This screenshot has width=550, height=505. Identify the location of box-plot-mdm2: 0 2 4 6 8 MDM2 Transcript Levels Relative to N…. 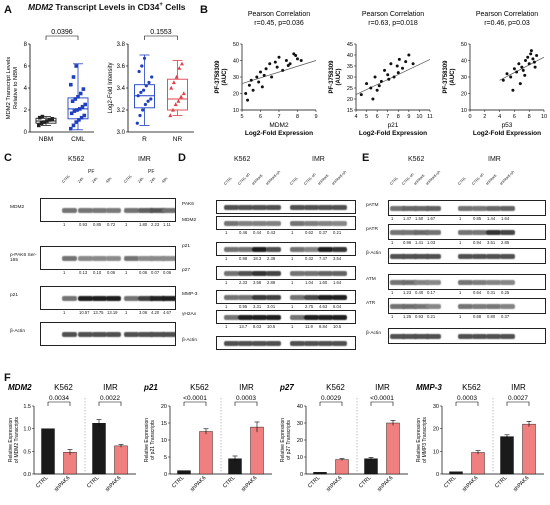
(50, 86).